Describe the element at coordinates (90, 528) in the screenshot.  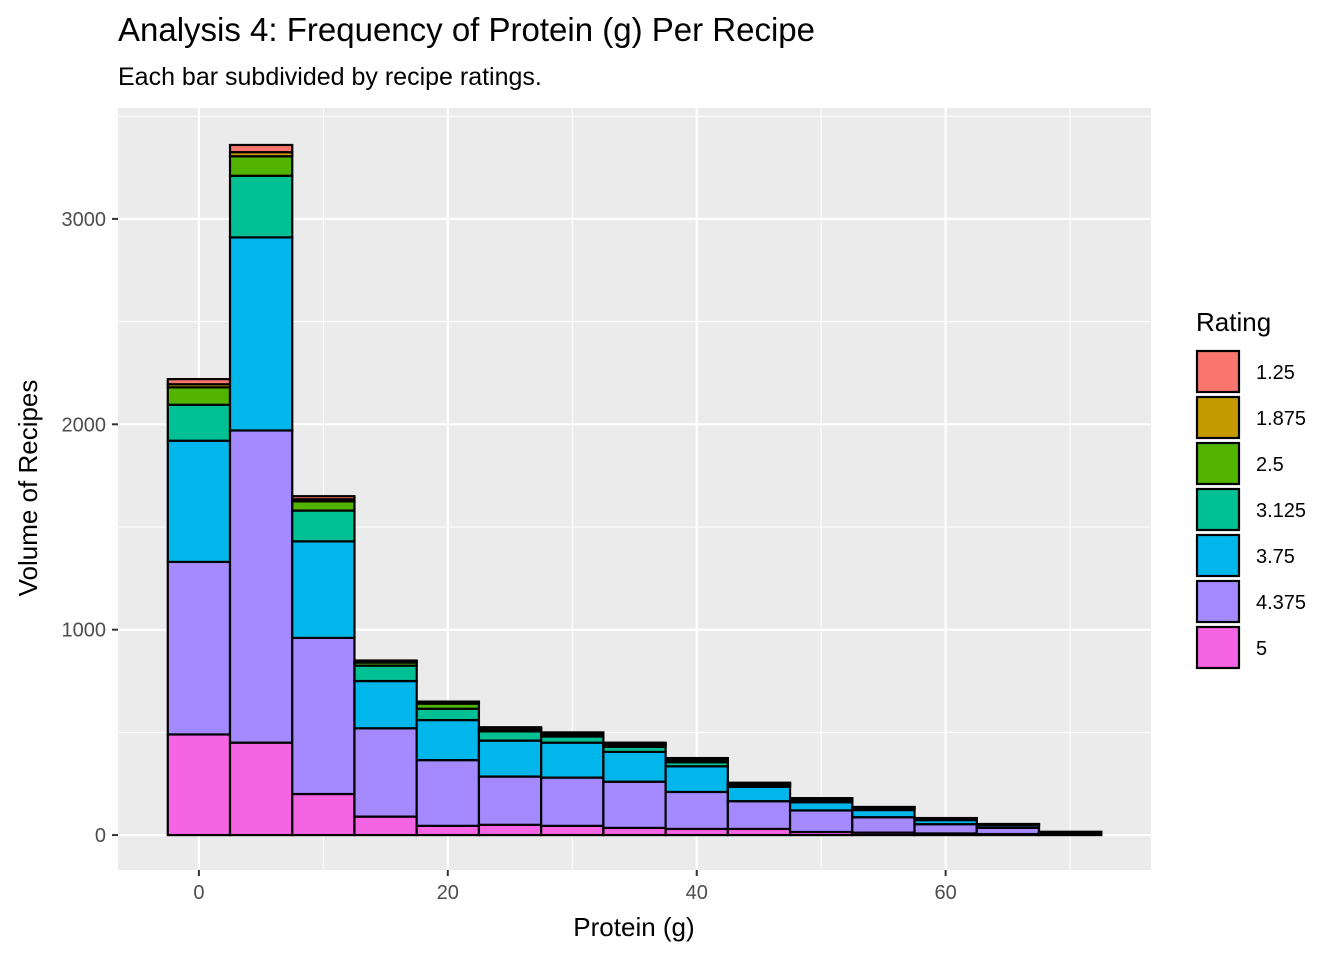
I see `y-axis: 0 1000 2000 3000` at that location.